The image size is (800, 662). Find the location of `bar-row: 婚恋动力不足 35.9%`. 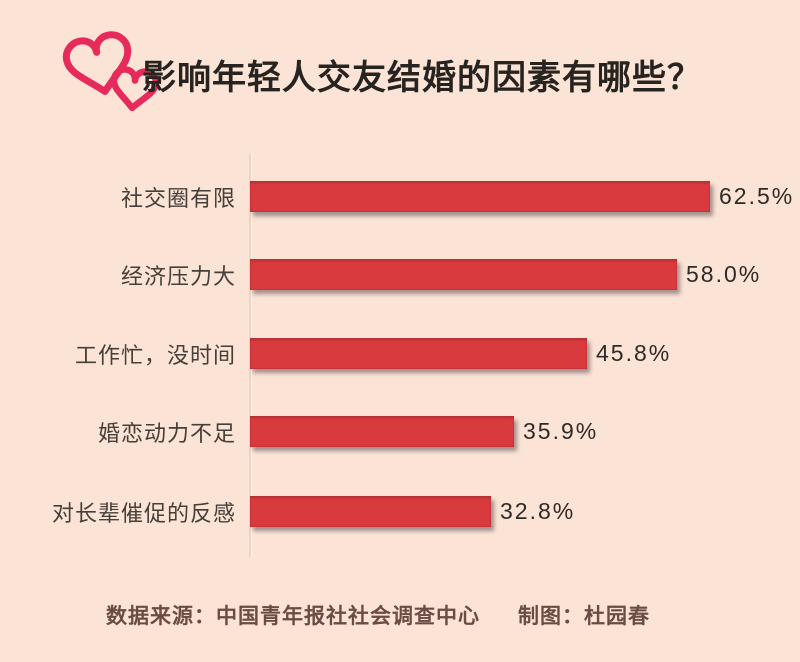

bar-row: 婚恋动力不足 35.9% is located at coordinates (319, 431).